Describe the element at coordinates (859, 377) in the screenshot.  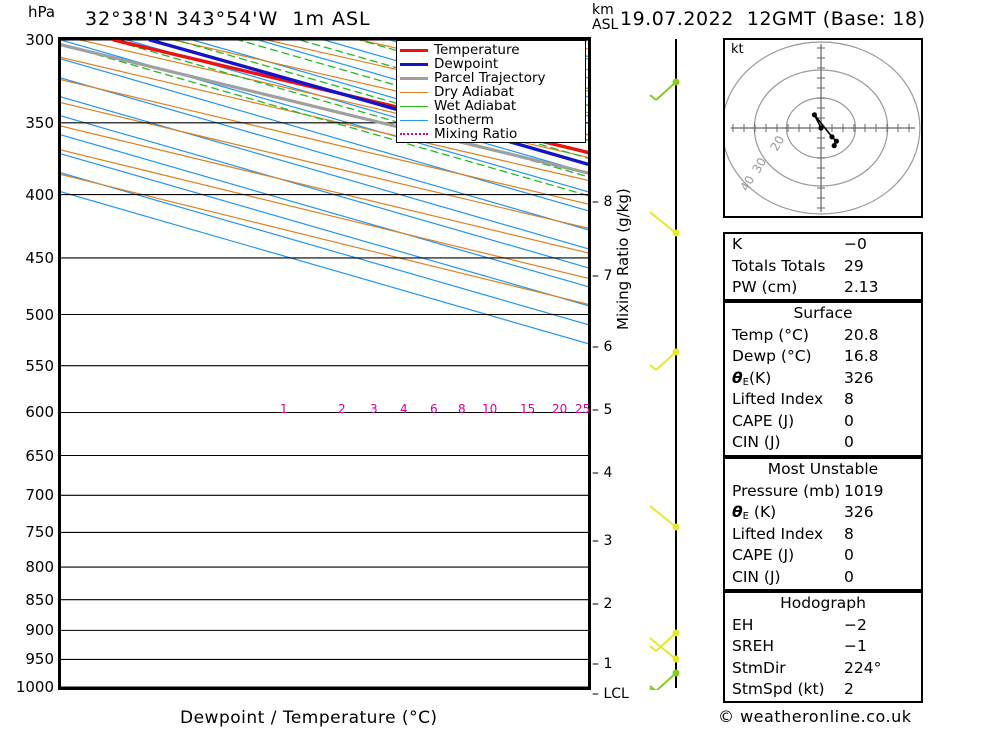
I see `surface-value: 326` at that location.